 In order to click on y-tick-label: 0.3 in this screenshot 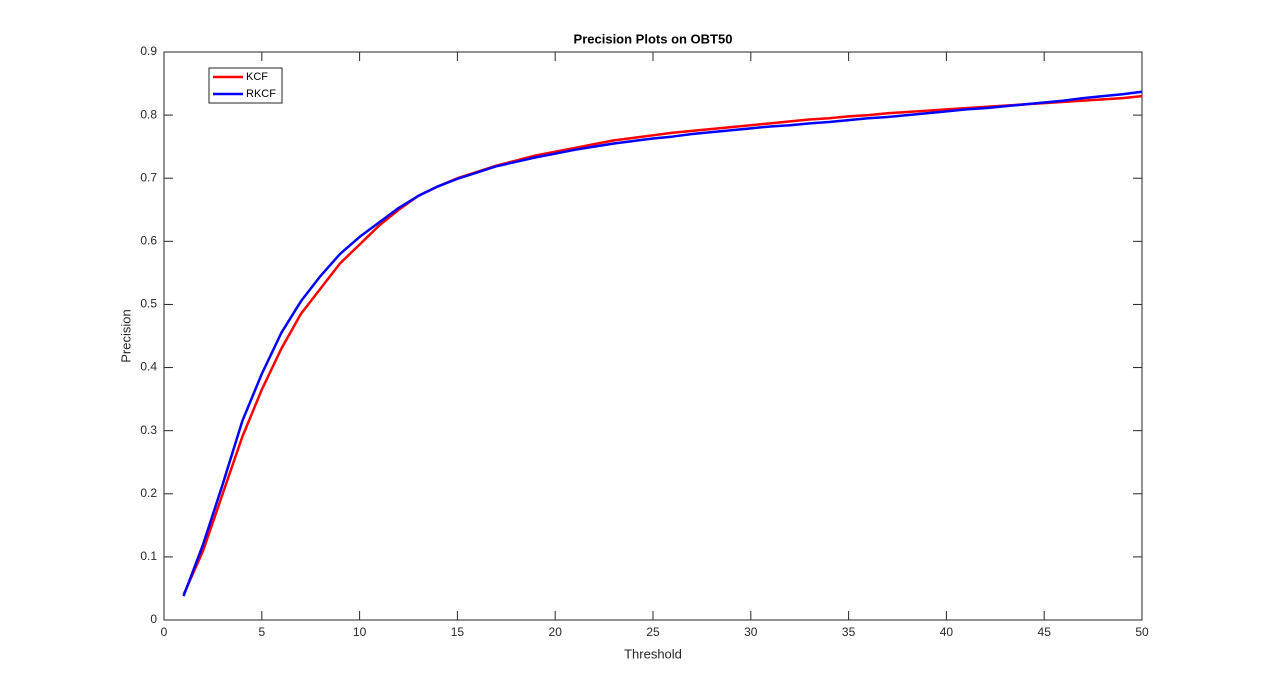, I will do `click(148, 430)`.